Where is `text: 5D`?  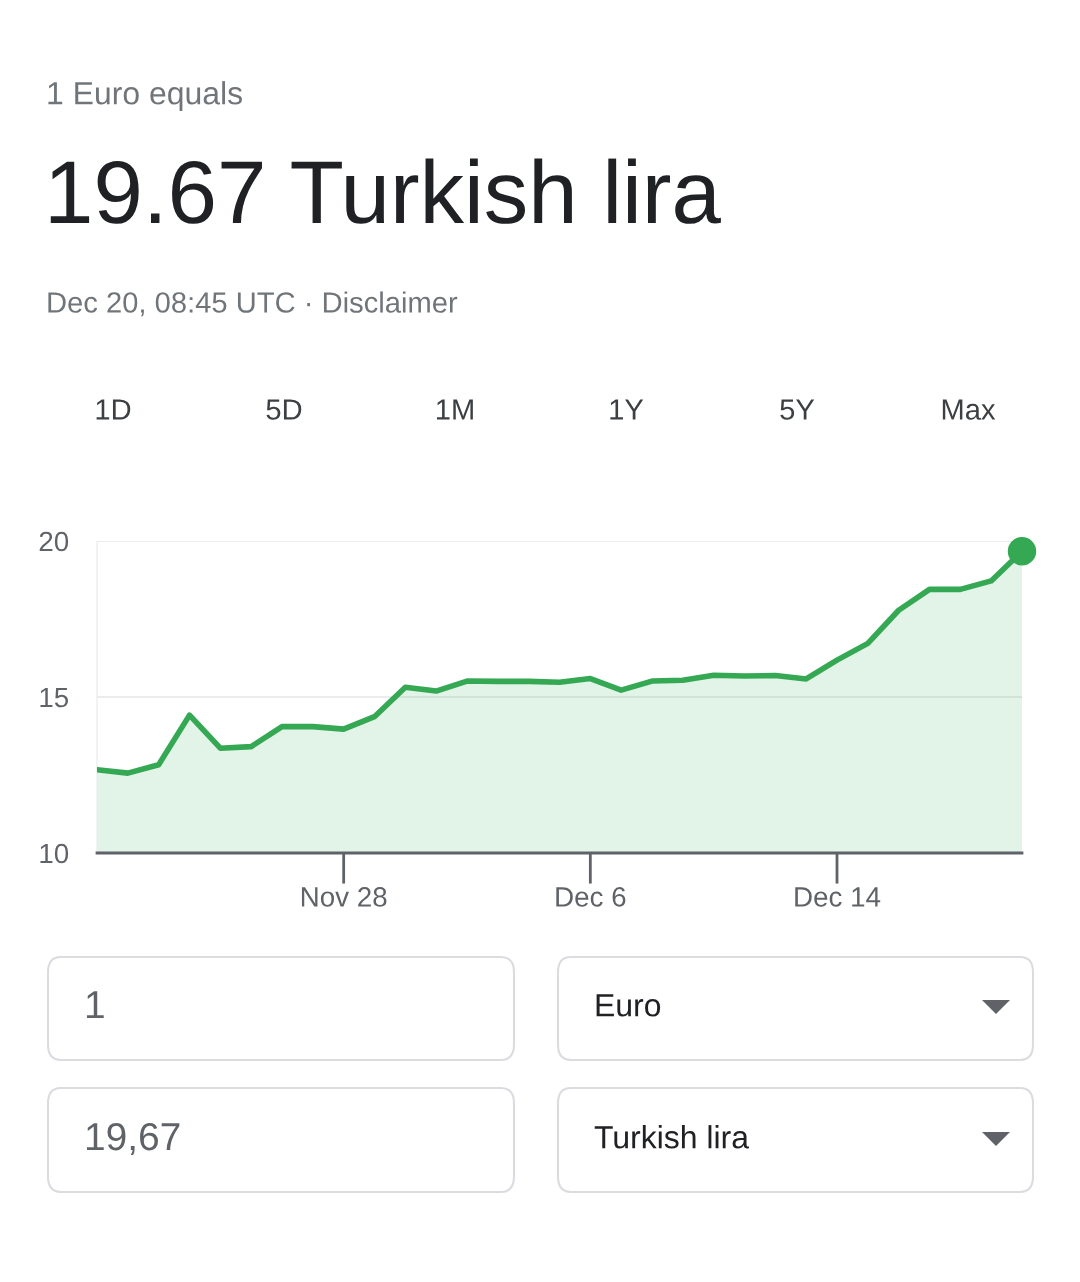 text: 5D is located at coordinates (284, 409).